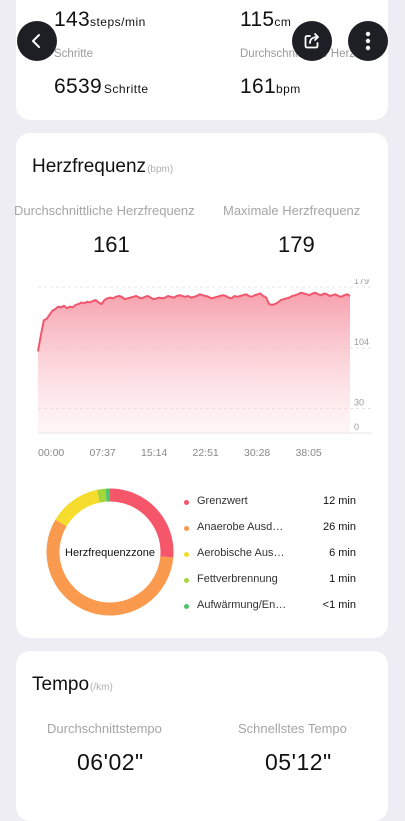  I want to click on zone-legend-row: Grenzwert 12 min, so click(274, 504).